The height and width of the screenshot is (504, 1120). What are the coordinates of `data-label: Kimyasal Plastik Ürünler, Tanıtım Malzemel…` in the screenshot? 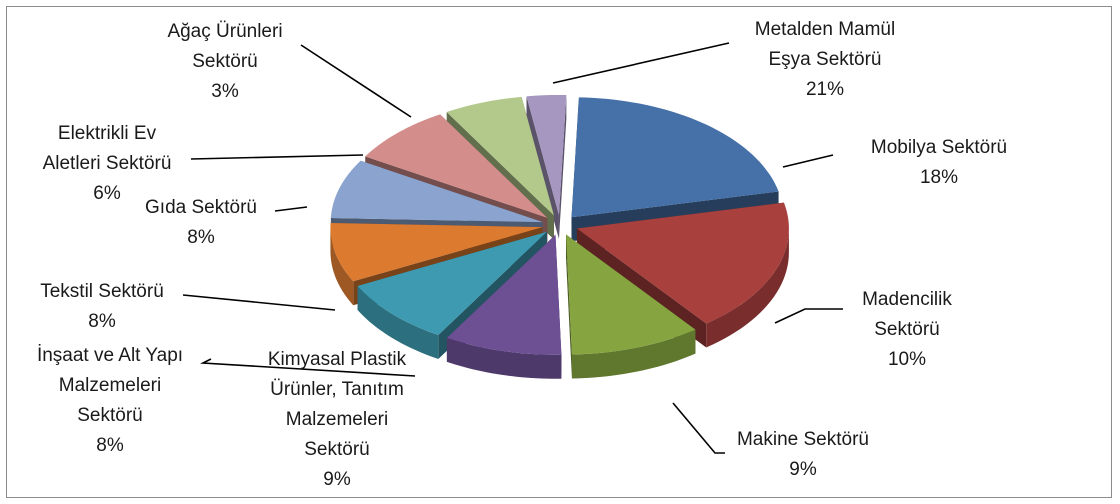 It's located at (337, 419).